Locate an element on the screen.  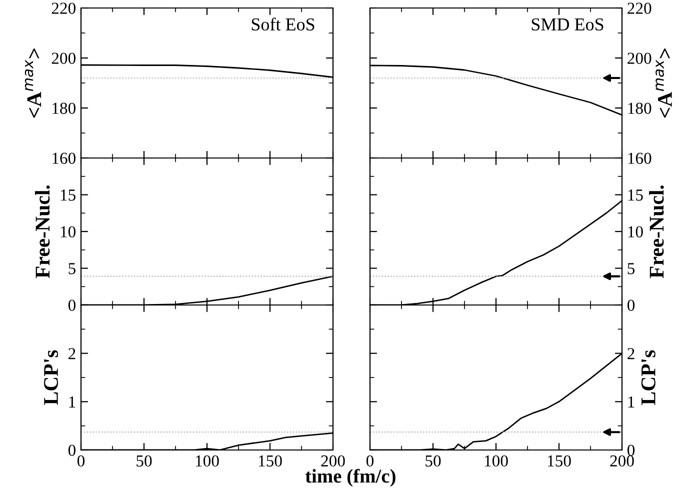
y-tick-label: 1 is located at coordinates (72, 402).